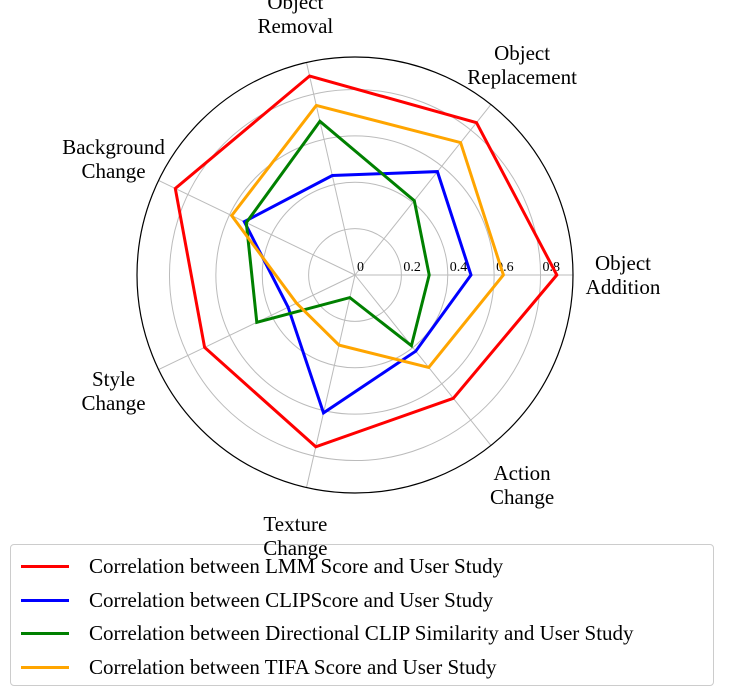  Describe the element at coordinates (360, 267) in the screenshot. I see `r-tick-label: 0` at that location.